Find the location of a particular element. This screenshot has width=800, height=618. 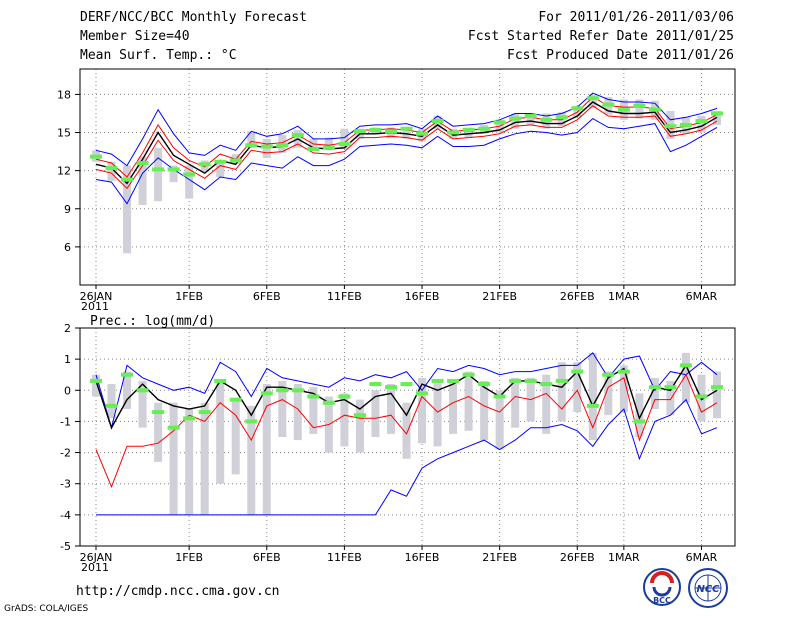

chart-title: DERF/NCC/BCC Monthly Forecast is located at coordinates (193, 17).